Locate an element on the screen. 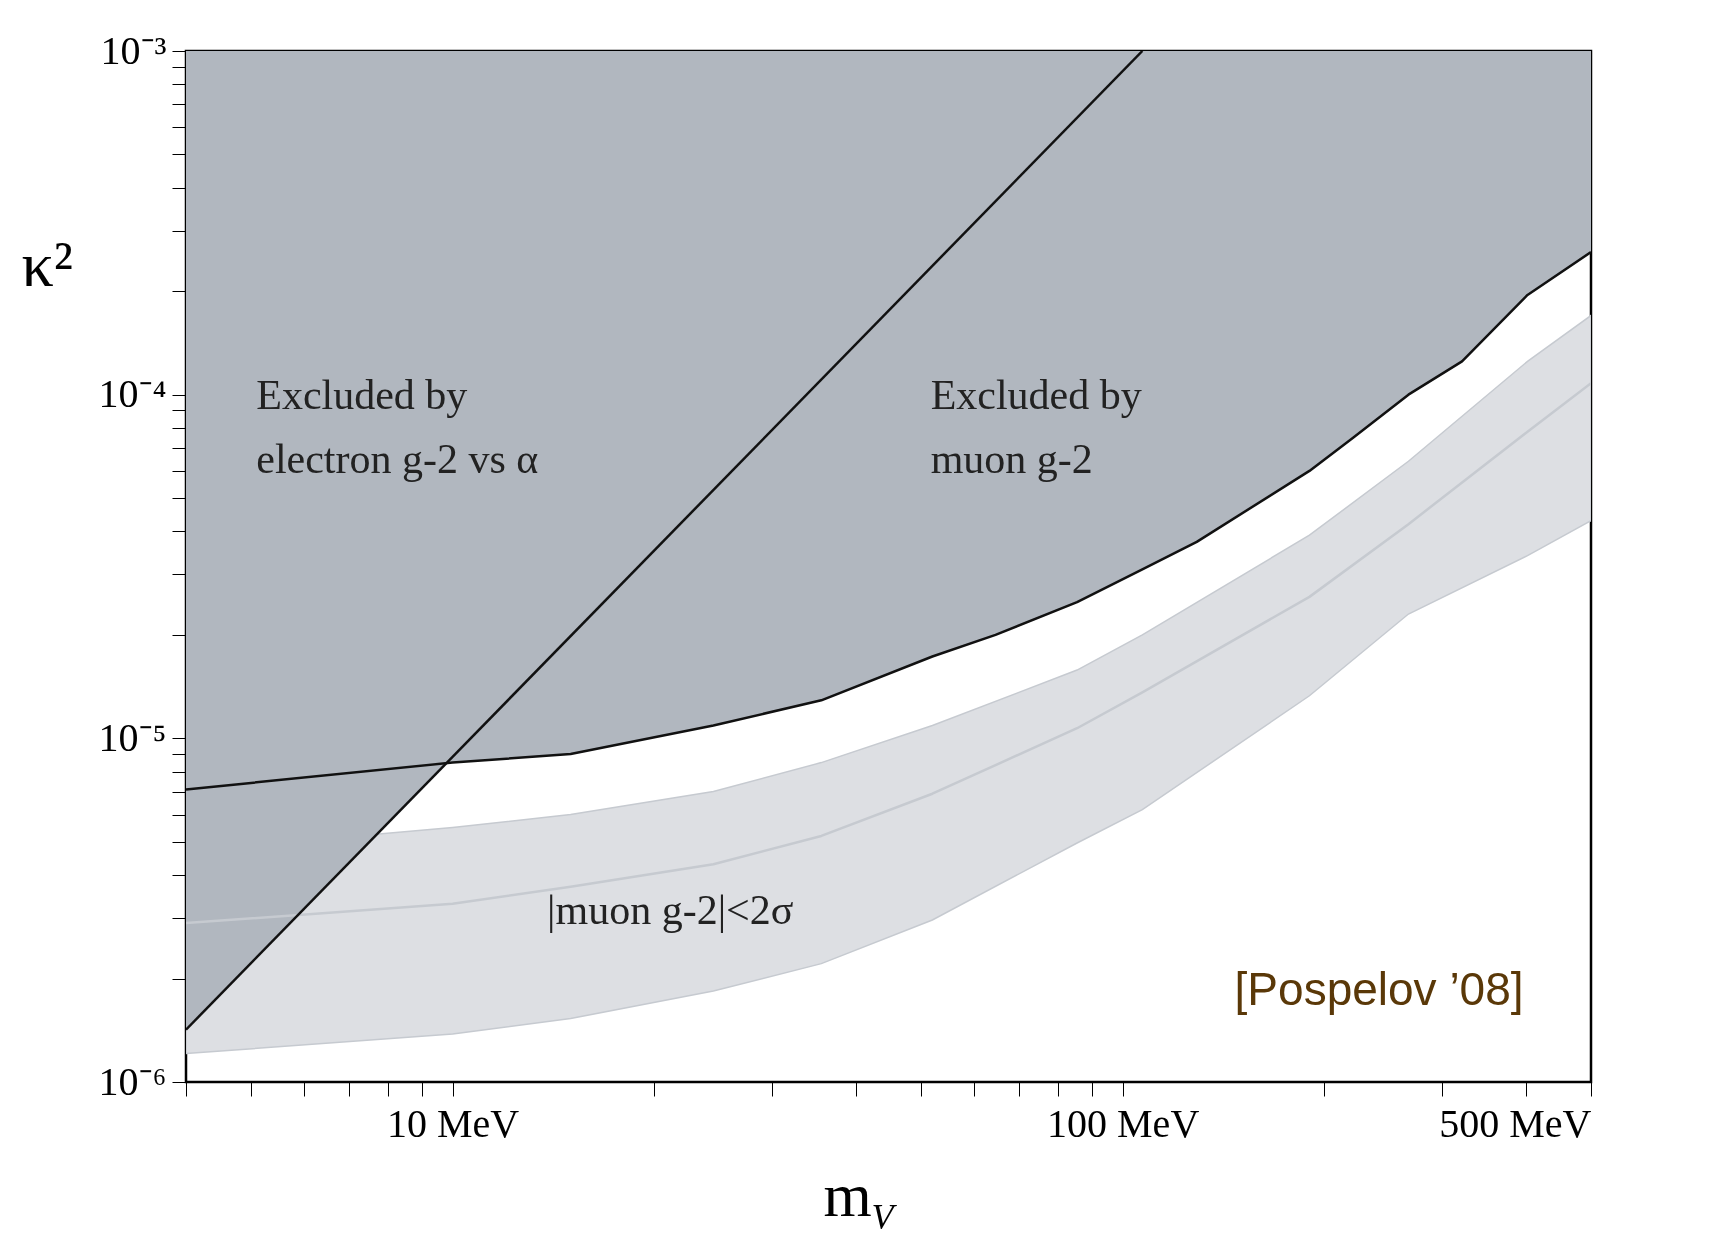 Image resolution: width=1717 pixels, height=1254 pixels. y-tick-label: 10⁻⁴ is located at coordinates (132, 394).